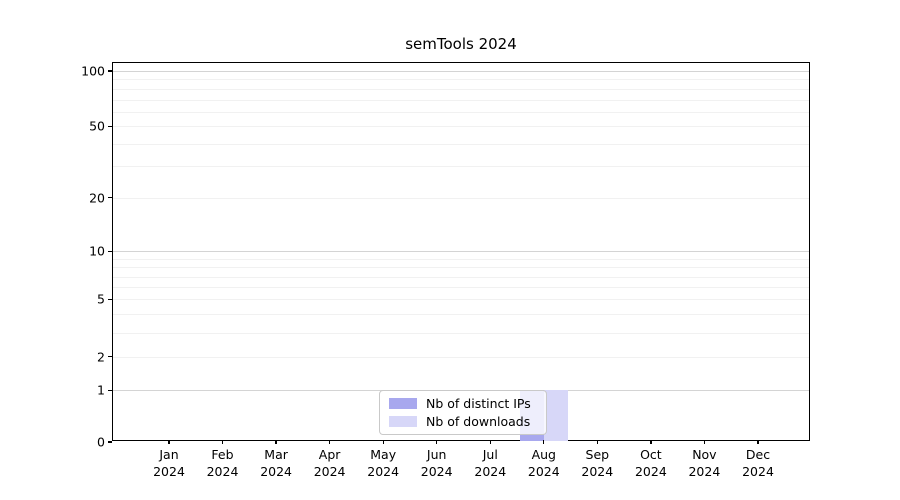 The width and height of the screenshot is (900, 500). Describe the element at coordinates (222, 463) in the screenshot. I see `x-tick-label: Feb 2024` at that location.